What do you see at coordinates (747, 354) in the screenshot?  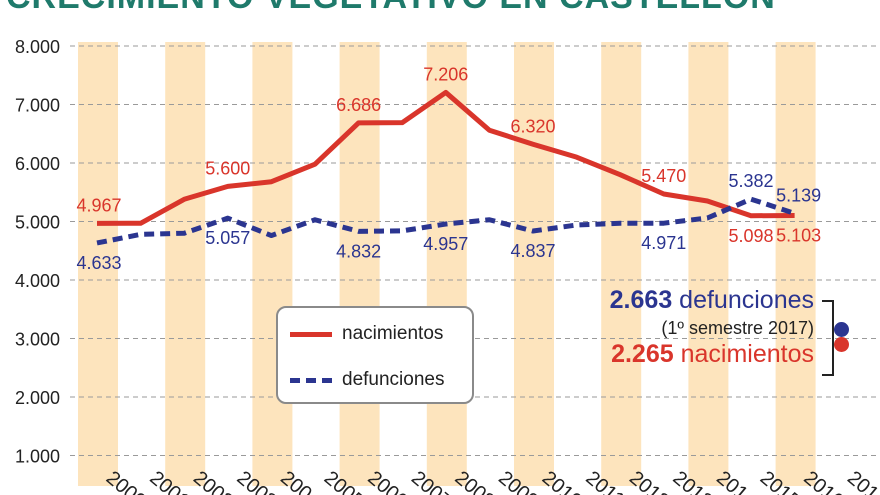 I see `semester-nacimientos-label: nacimientos` at bounding box center [747, 354].